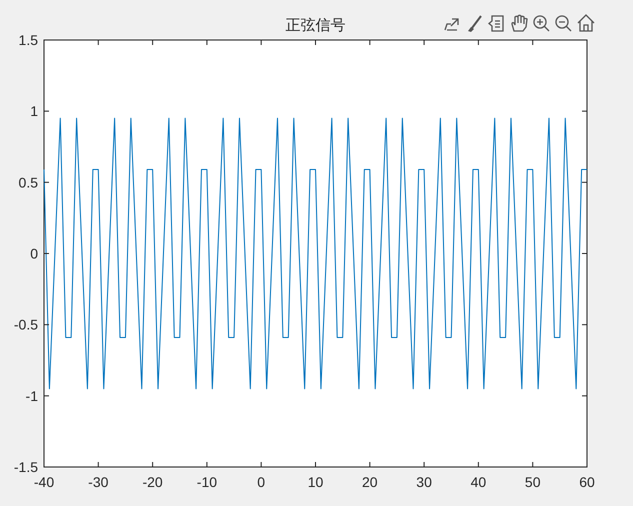  What do you see at coordinates (370, 482) in the screenshot?
I see `x-tick-label: 20` at bounding box center [370, 482].